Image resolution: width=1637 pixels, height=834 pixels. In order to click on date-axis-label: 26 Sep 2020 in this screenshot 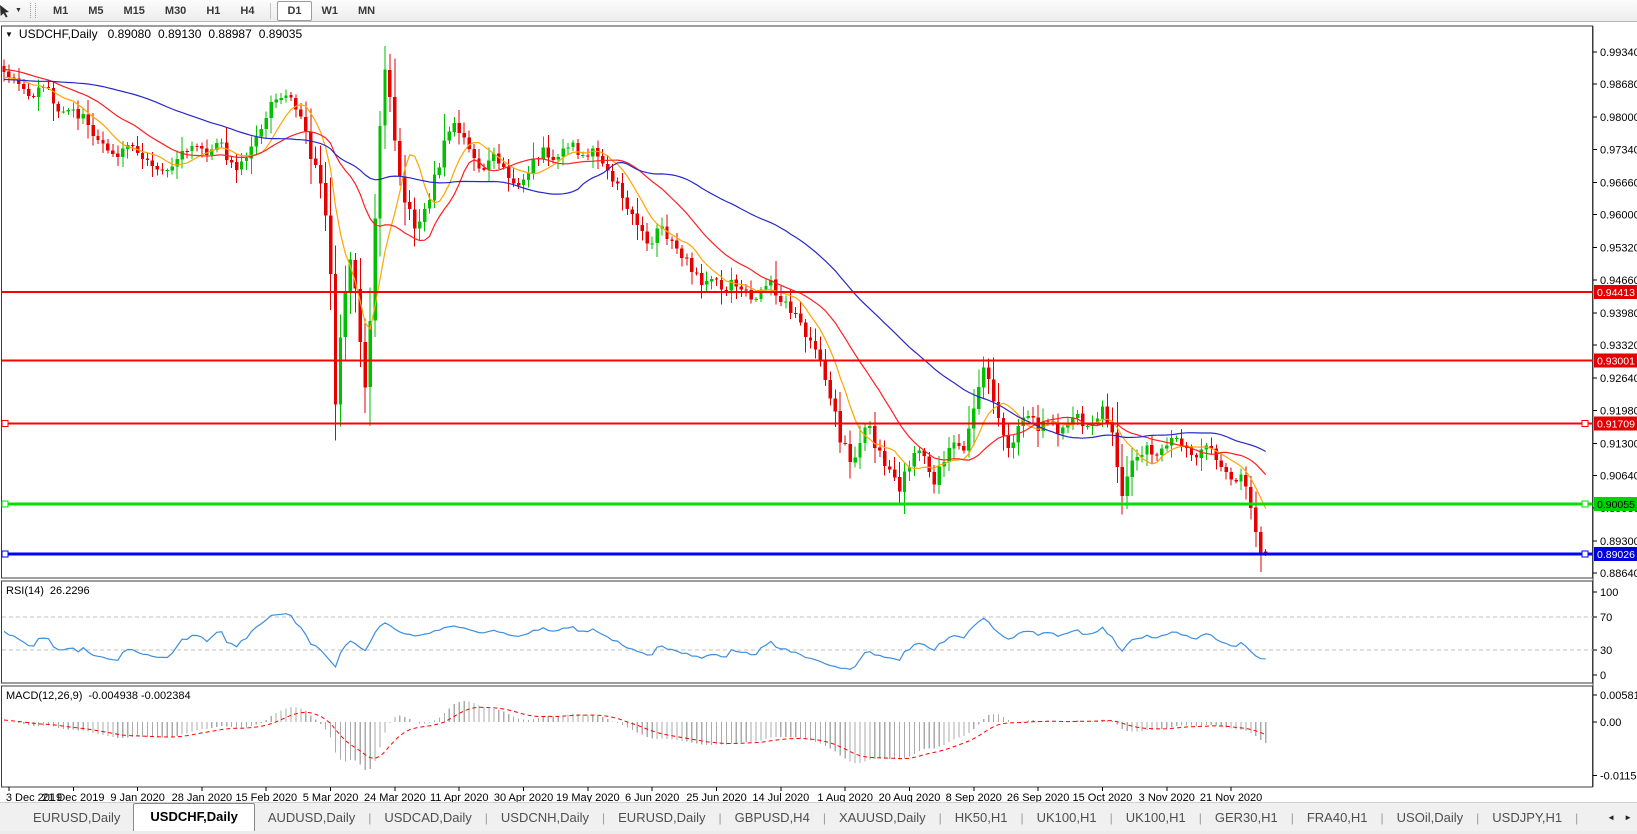, I will do `click(1038, 798)`.